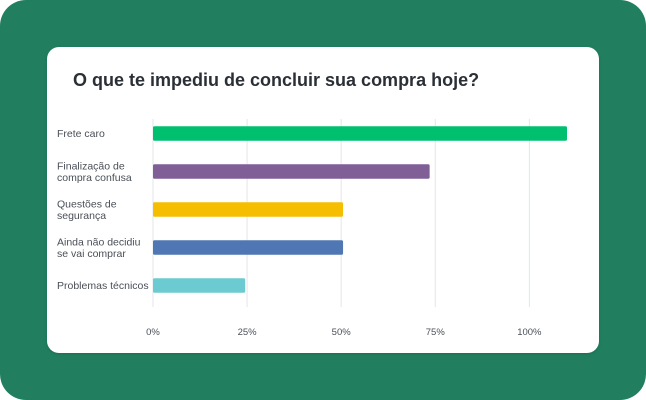  Describe the element at coordinates (342, 332) in the screenshot. I see `x-tick-label: 50%` at that location.